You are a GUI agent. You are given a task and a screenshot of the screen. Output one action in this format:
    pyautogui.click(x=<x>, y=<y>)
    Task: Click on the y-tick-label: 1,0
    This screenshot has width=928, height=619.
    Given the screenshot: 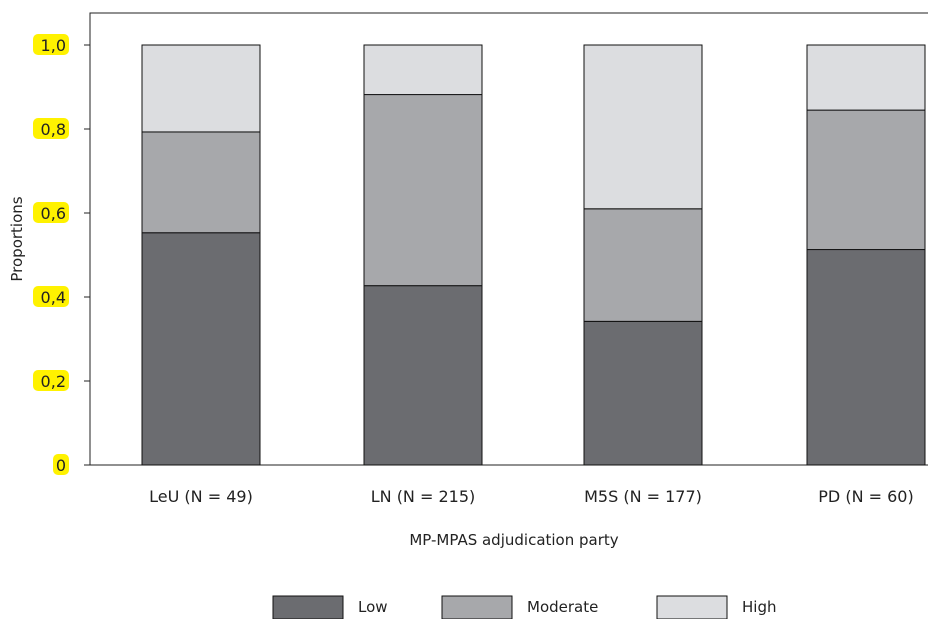 What is the action you would take?
    pyautogui.click(x=53, y=45)
    